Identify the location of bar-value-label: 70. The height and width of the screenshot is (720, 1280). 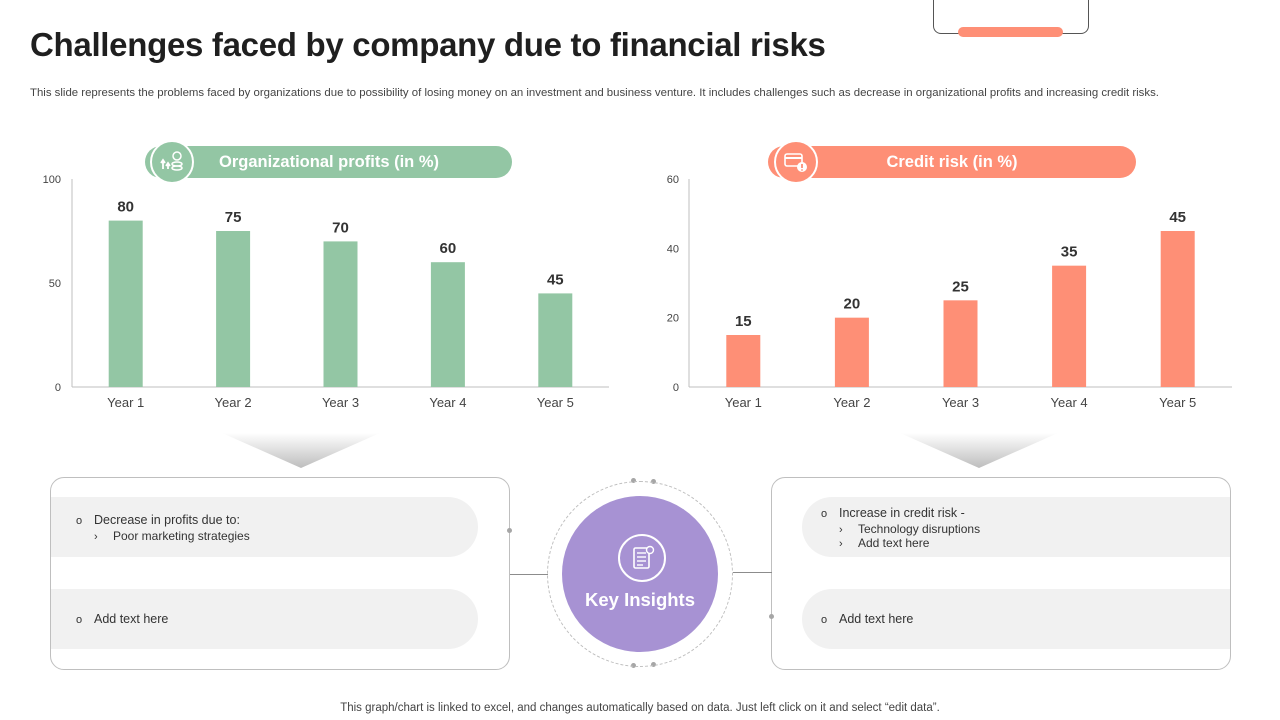
(340, 227).